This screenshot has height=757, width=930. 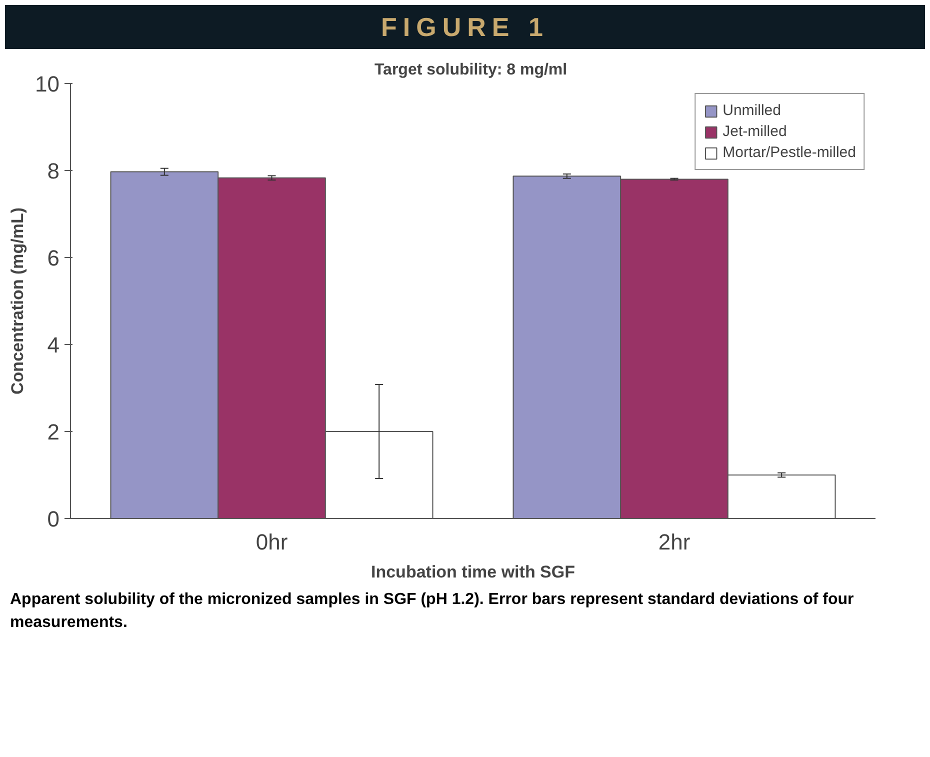 I want to click on y-tick-label: 8, so click(x=53, y=171).